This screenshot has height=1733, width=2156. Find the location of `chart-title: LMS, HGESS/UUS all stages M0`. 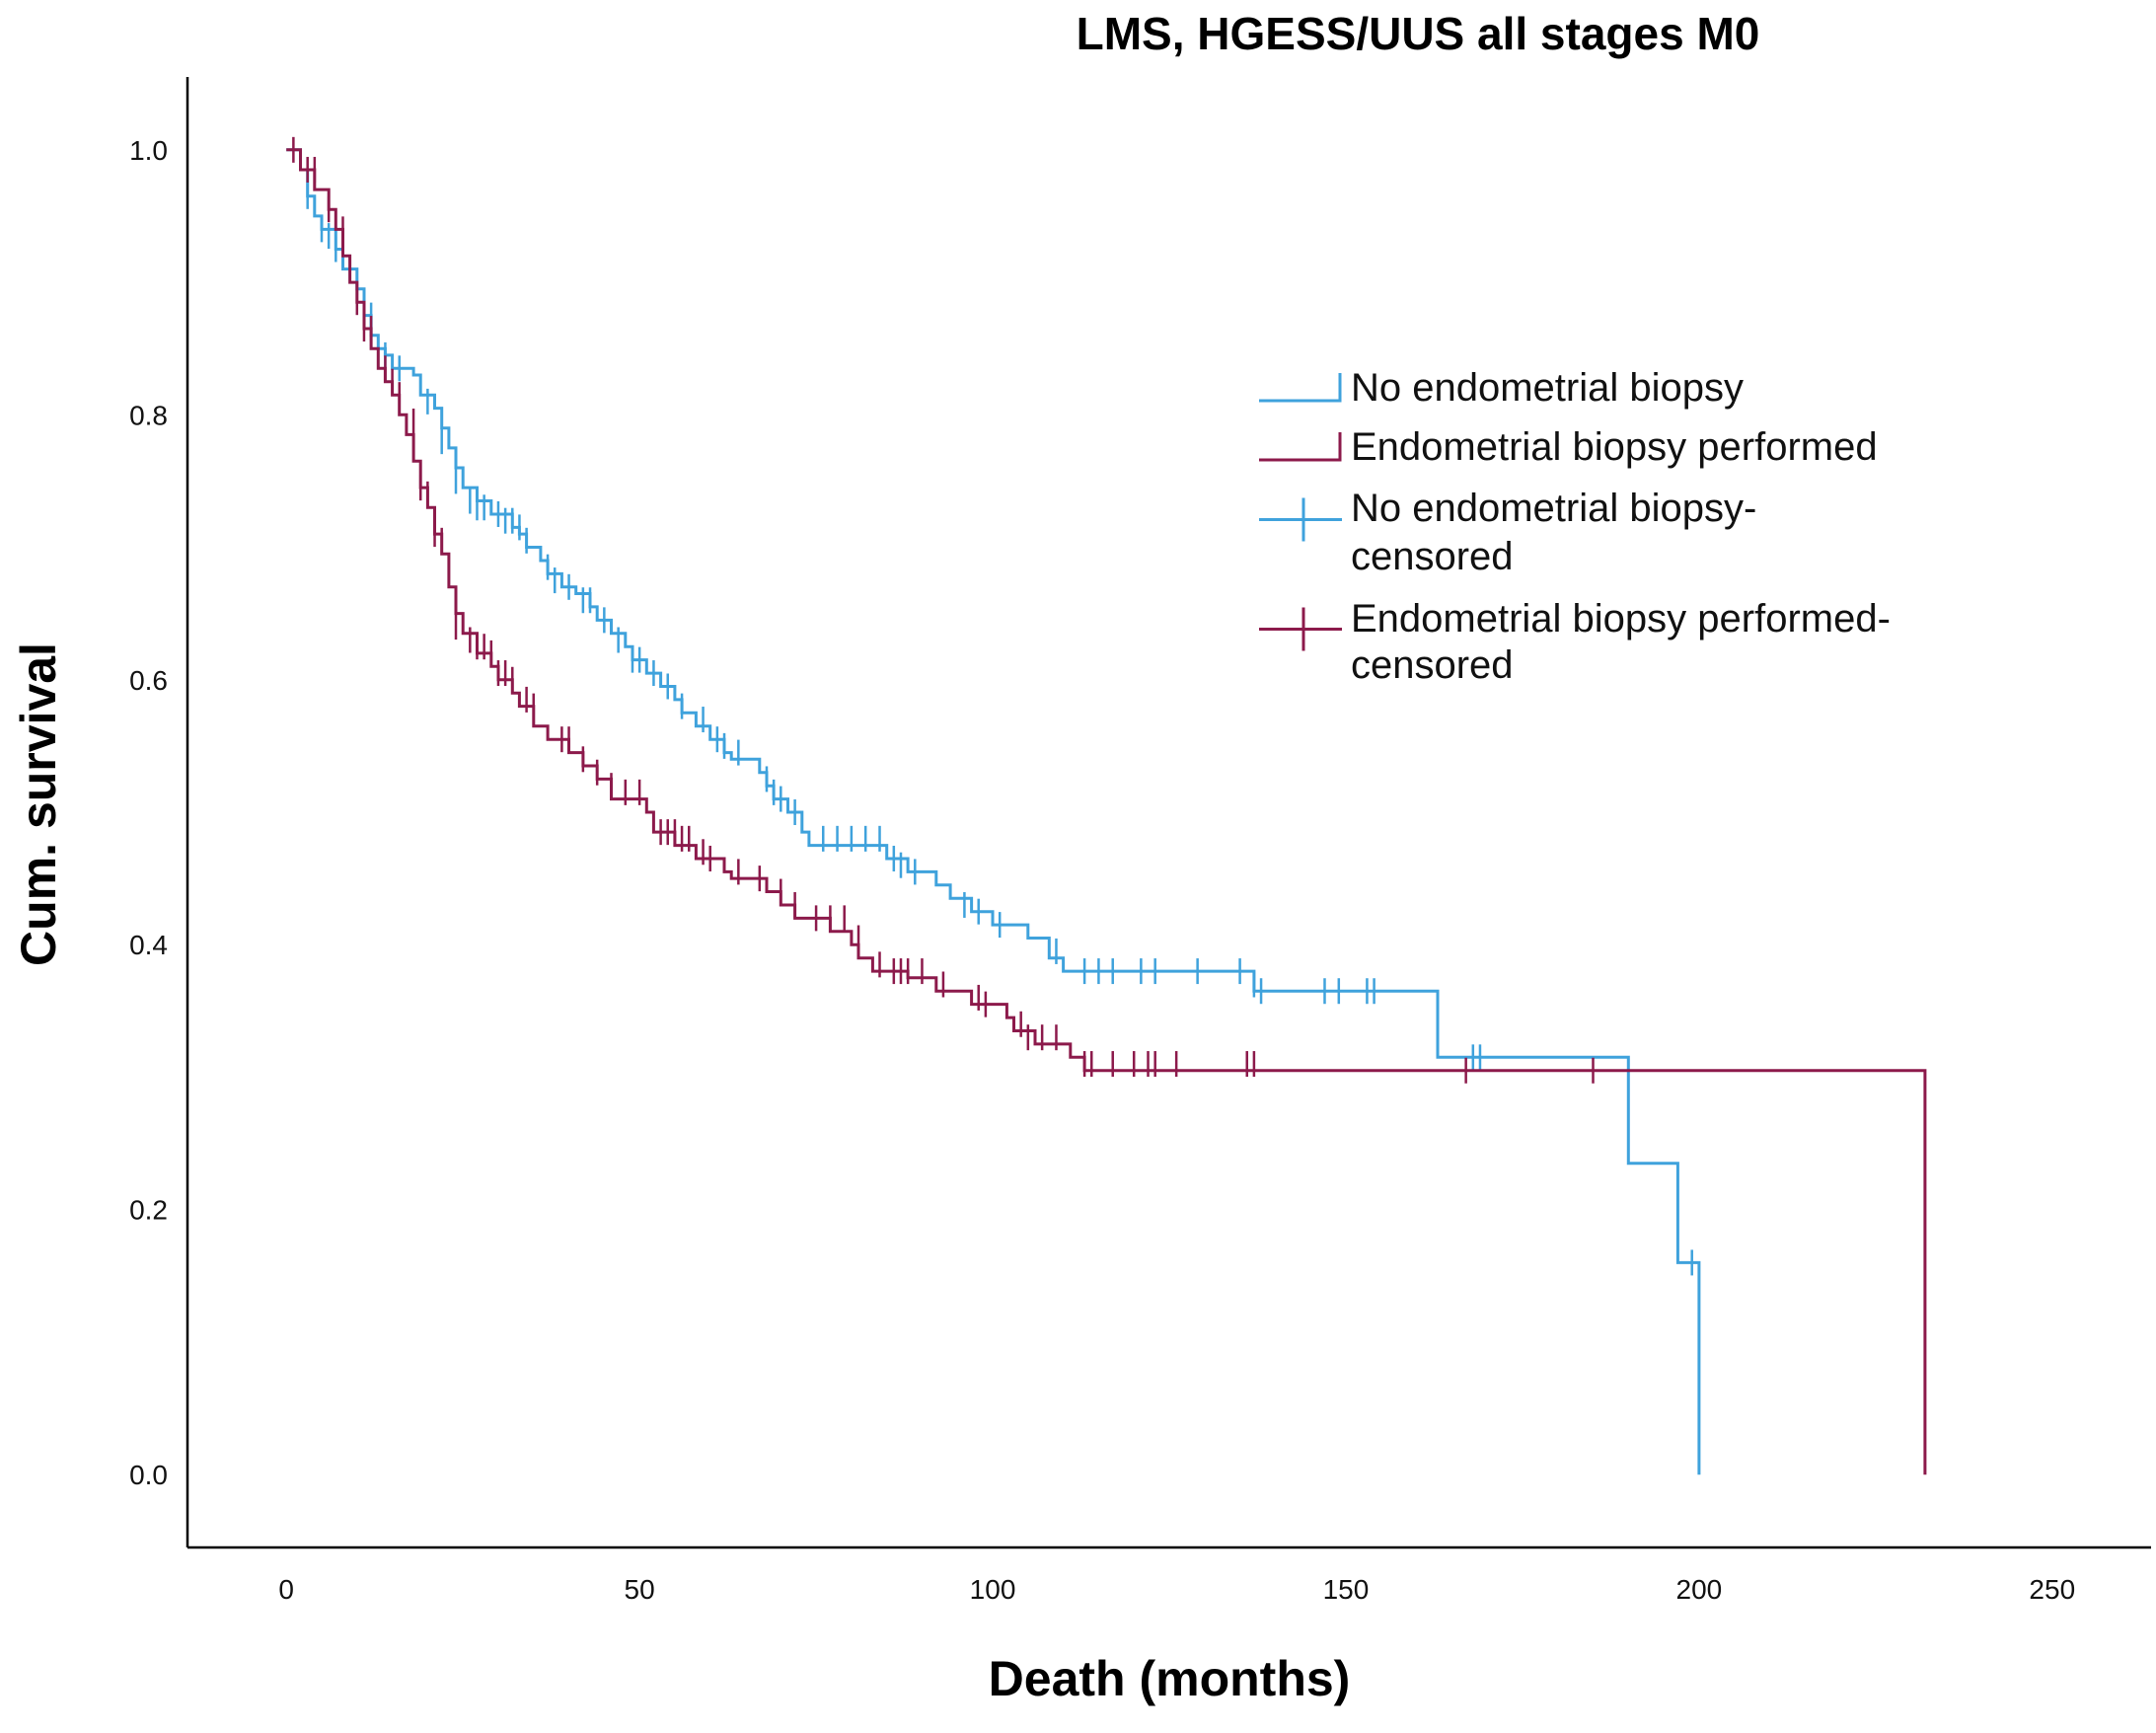

chart-title: LMS, HGESS/UUS all stages M0 is located at coordinates (1418, 33).